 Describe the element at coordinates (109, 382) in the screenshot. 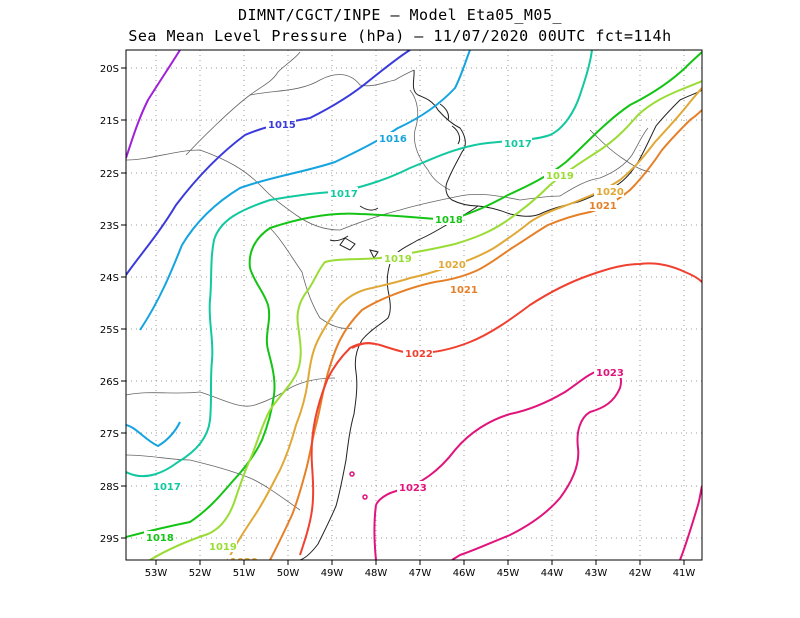

I see `lat-label: 26S` at that location.